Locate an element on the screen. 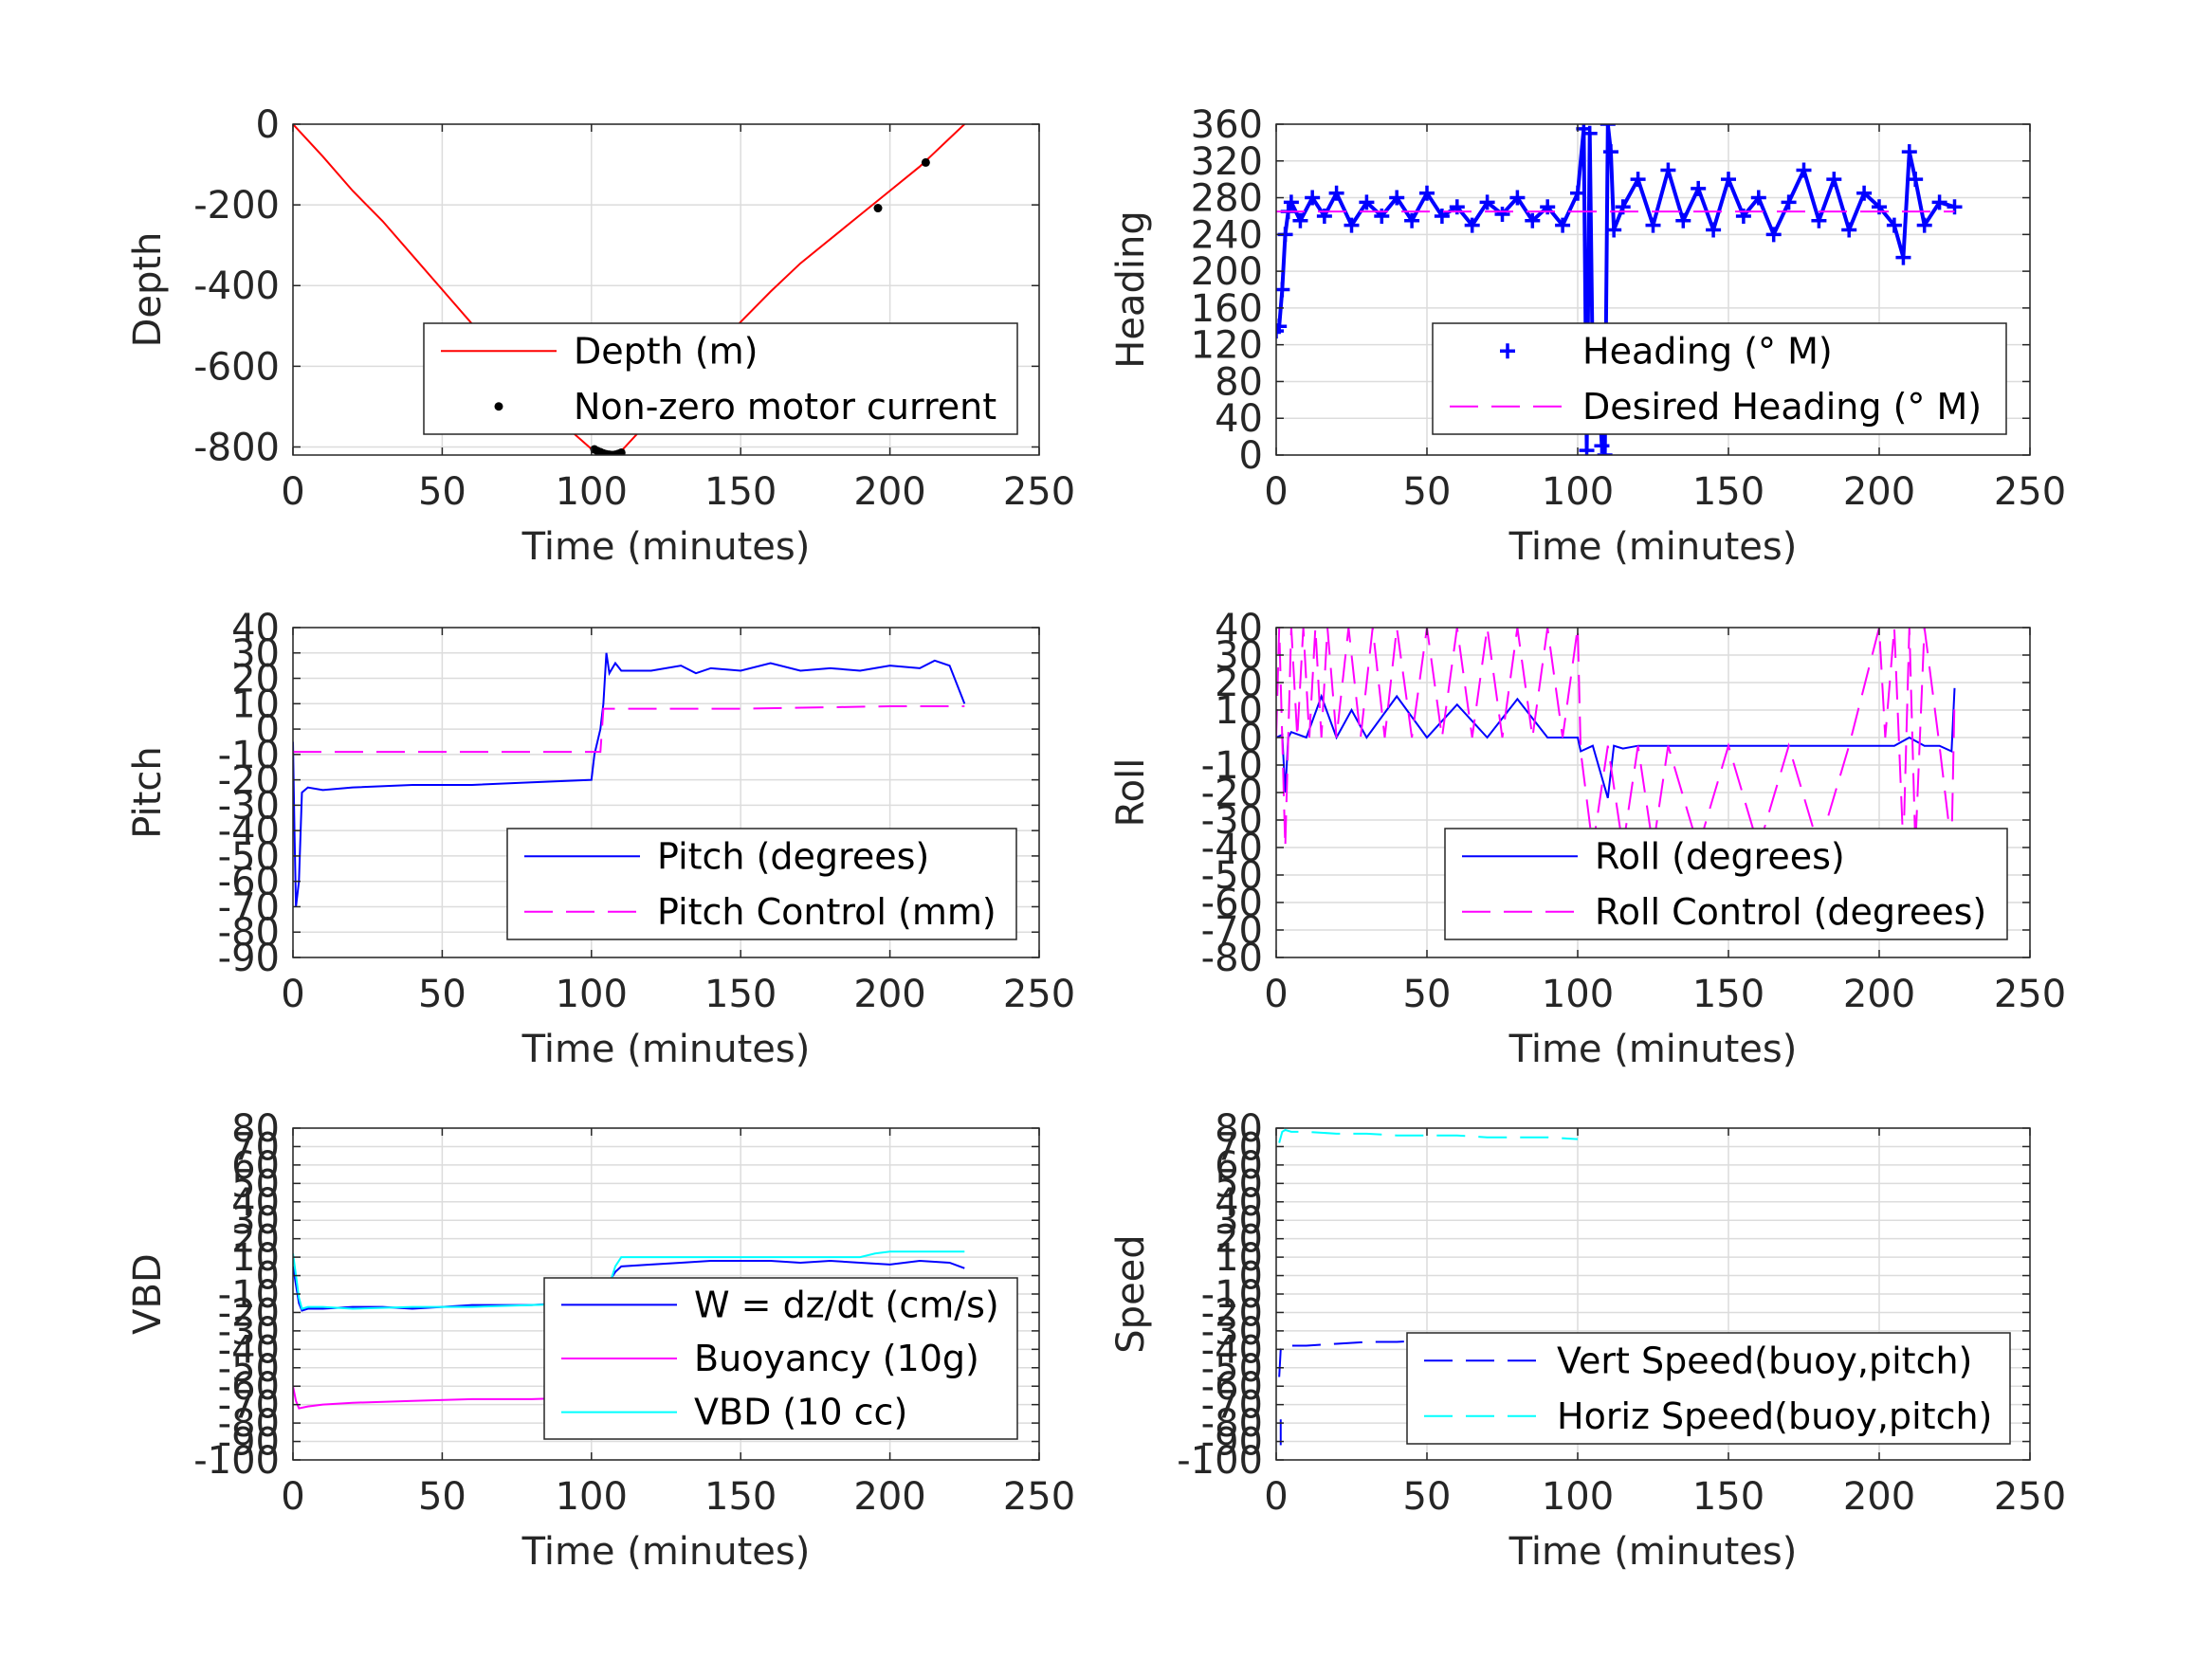  y-axis-label: Speed is located at coordinates (1131, 1293).